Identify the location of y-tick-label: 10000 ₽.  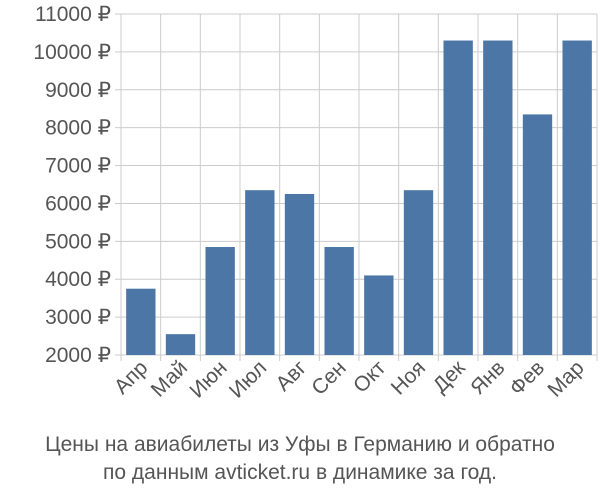
(72, 52).